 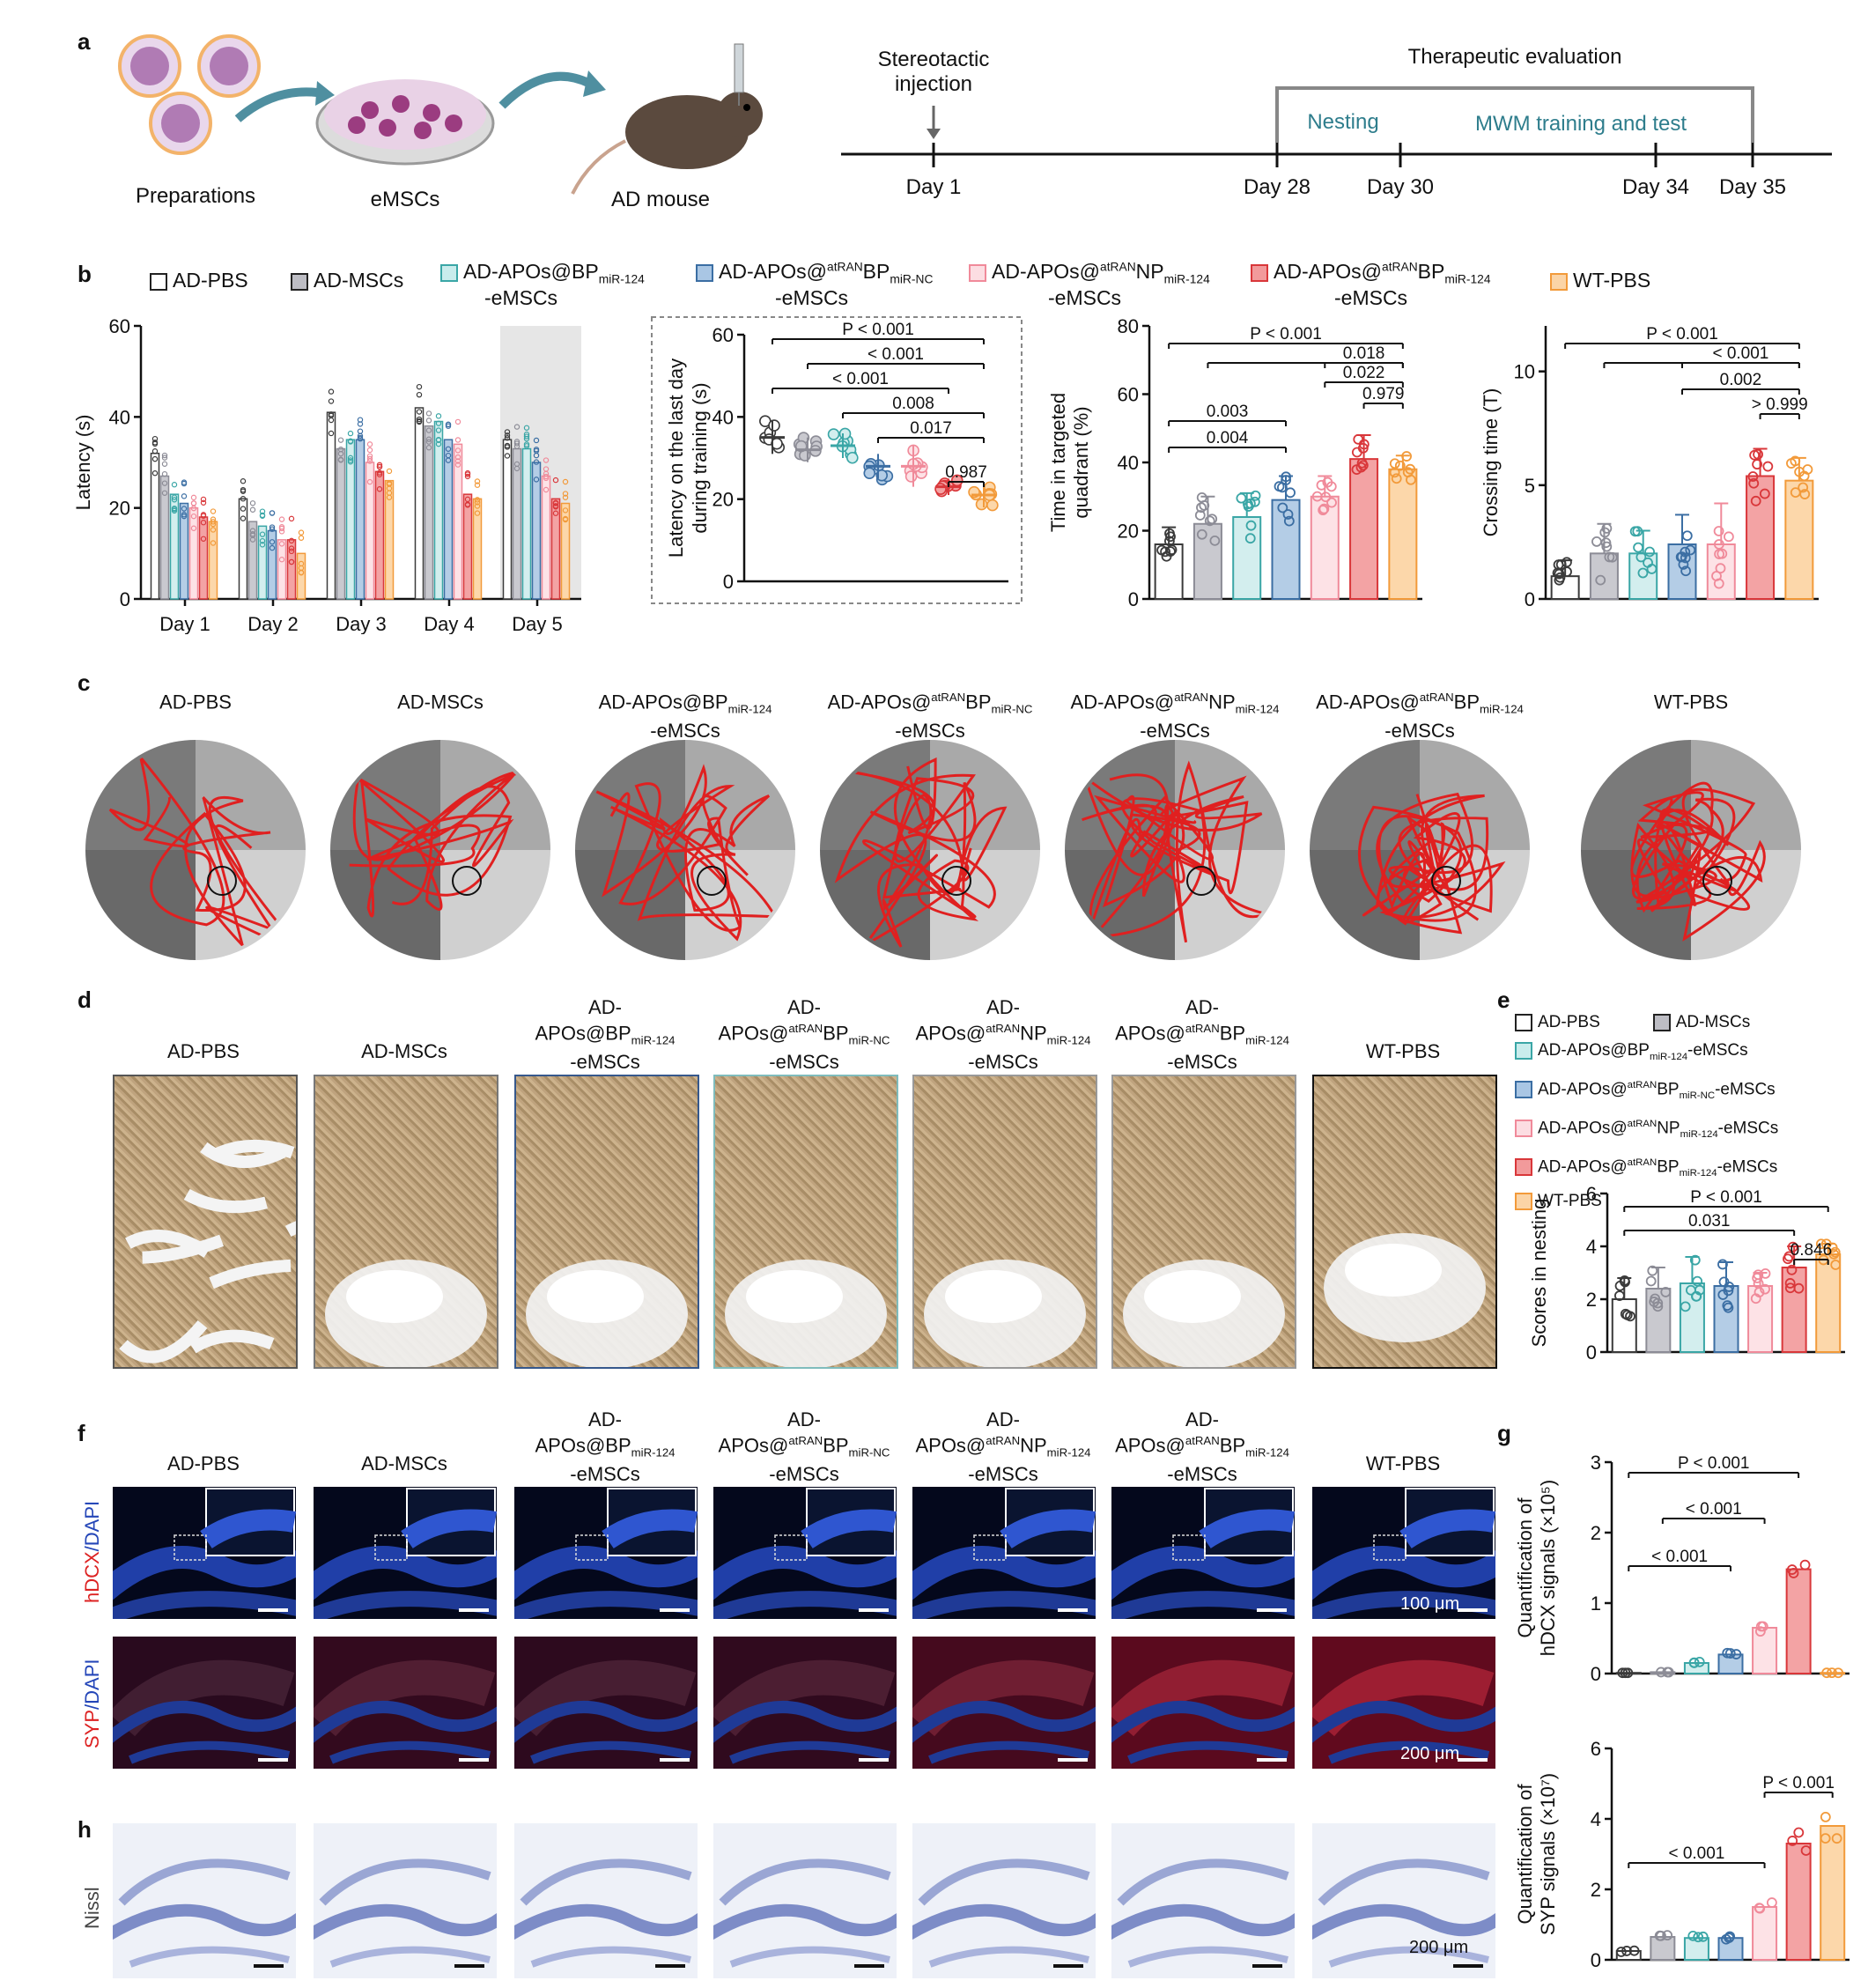 I want to click on y-axis-label: during training (s), so click(x=700, y=458).